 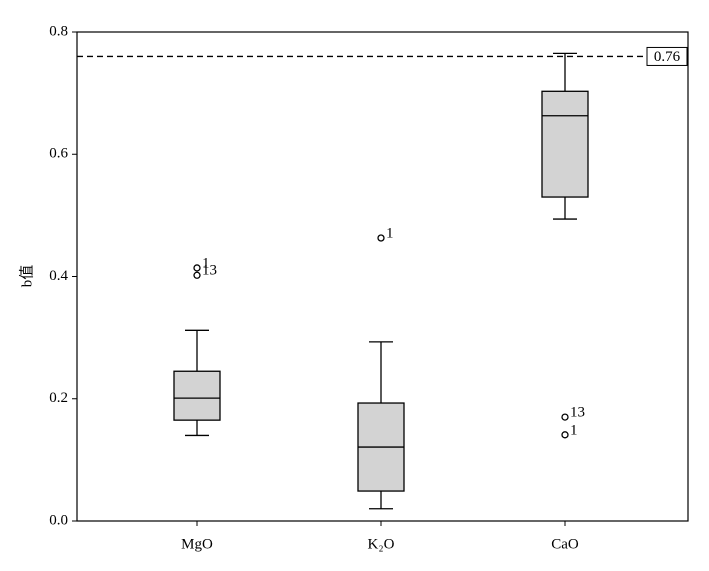 What do you see at coordinates (58, 276) in the screenshot?
I see `y-tick-label: 0.4` at bounding box center [58, 276].